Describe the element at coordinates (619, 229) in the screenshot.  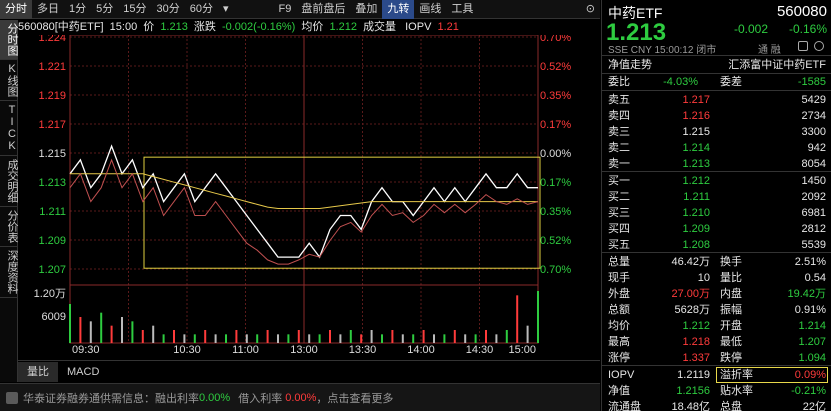
I see `bids-label: 买四` at that location.